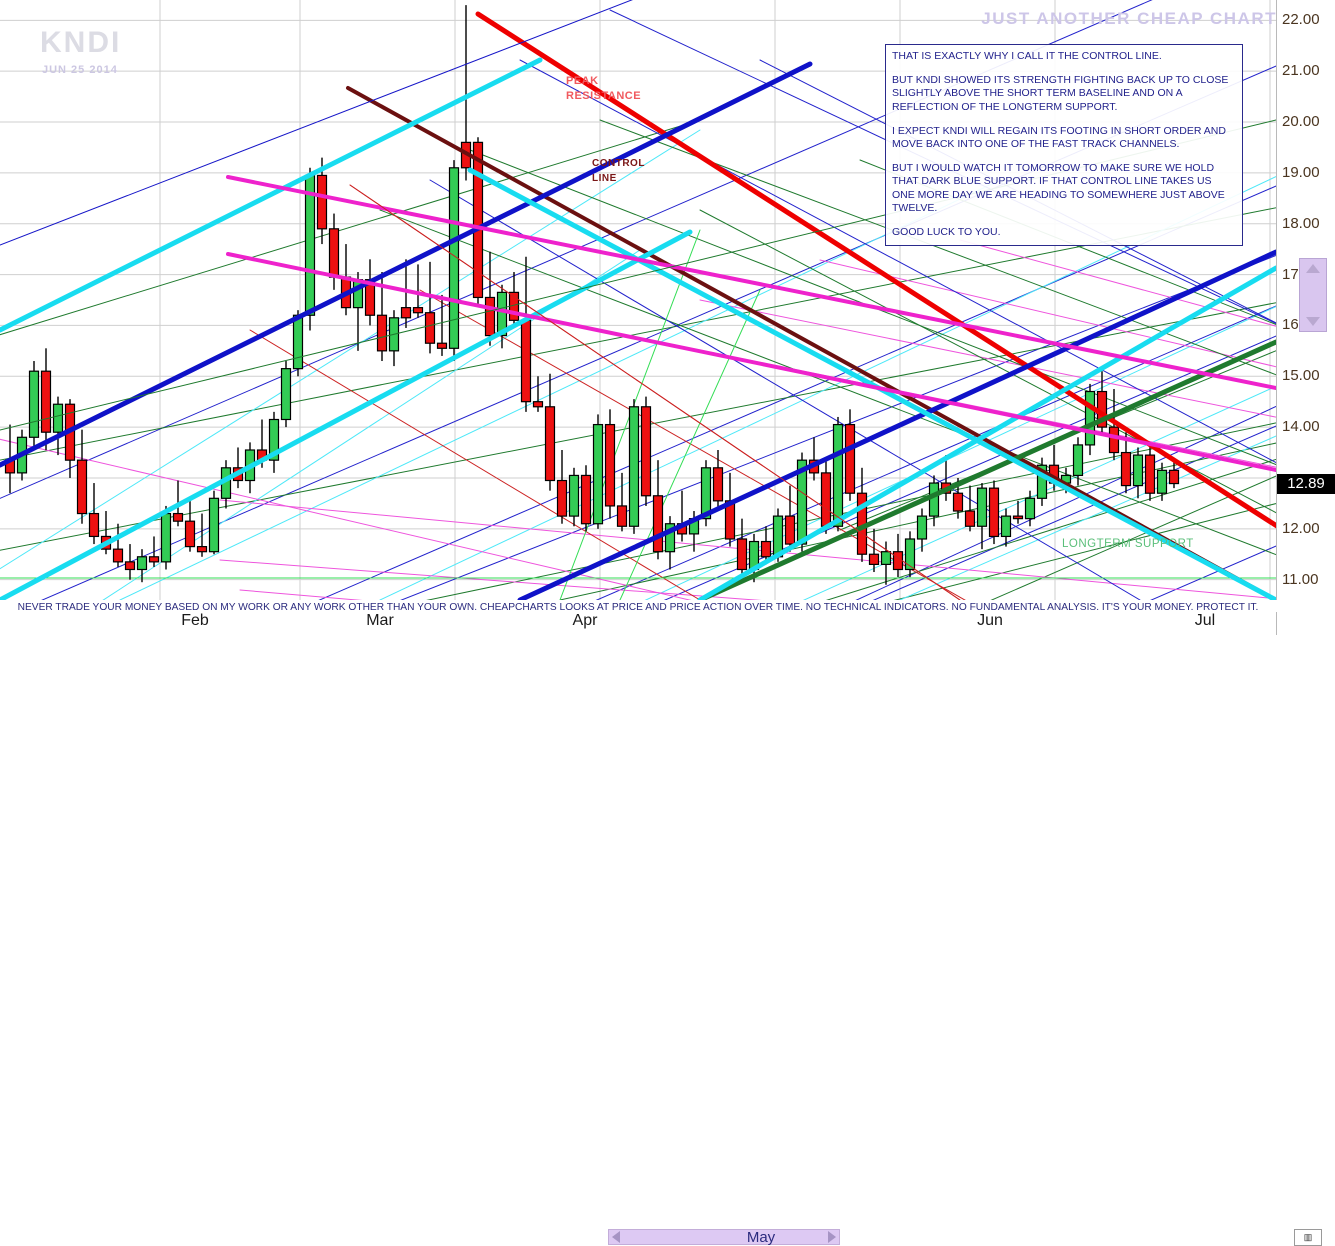 The height and width of the screenshot is (1246, 1335). I want to click on vertical-scrollbar, so click(1313, 295).